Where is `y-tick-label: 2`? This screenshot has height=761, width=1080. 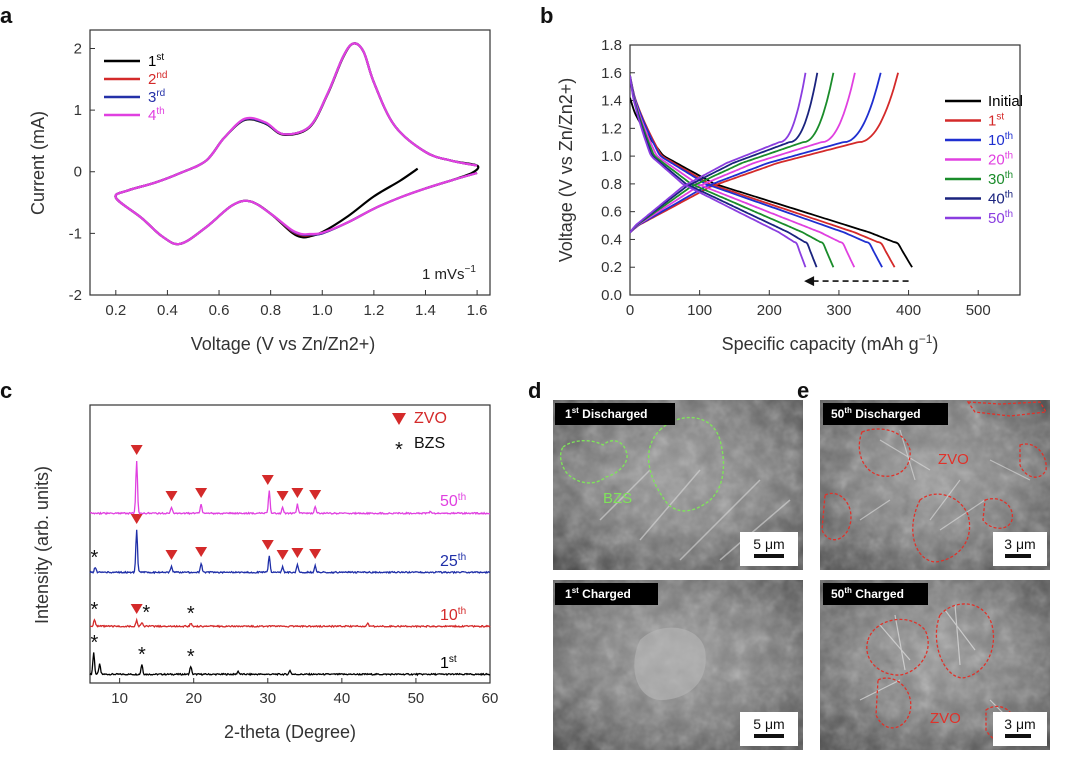
y-tick-label: 2 is located at coordinates (78, 48).